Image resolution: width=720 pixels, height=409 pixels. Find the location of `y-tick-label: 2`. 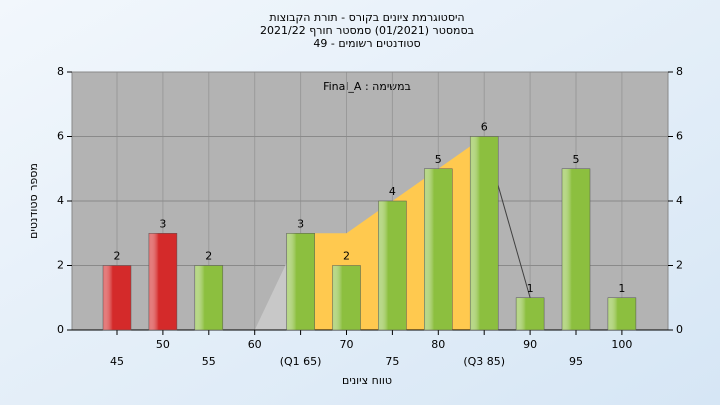

y-tick-label: 2 is located at coordinates (60, 265).